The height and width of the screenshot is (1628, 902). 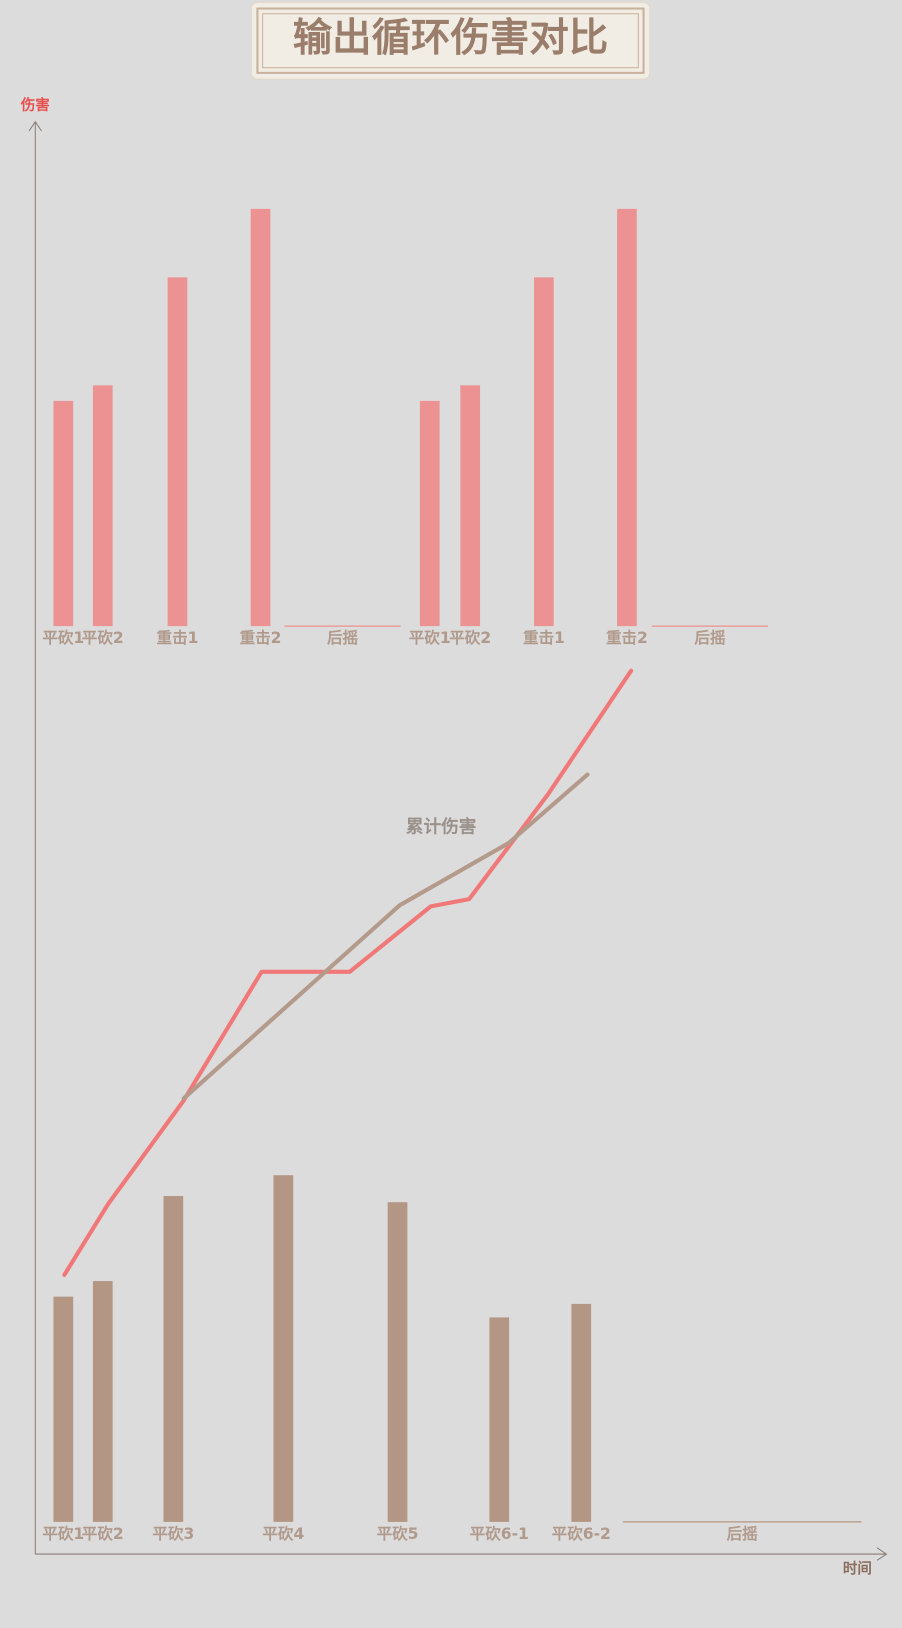 What do you see at coordinates (581, 1533) in the screenshot?
I see `x-tick-label: 平砍6-2` at bounding box center [581, 1533].